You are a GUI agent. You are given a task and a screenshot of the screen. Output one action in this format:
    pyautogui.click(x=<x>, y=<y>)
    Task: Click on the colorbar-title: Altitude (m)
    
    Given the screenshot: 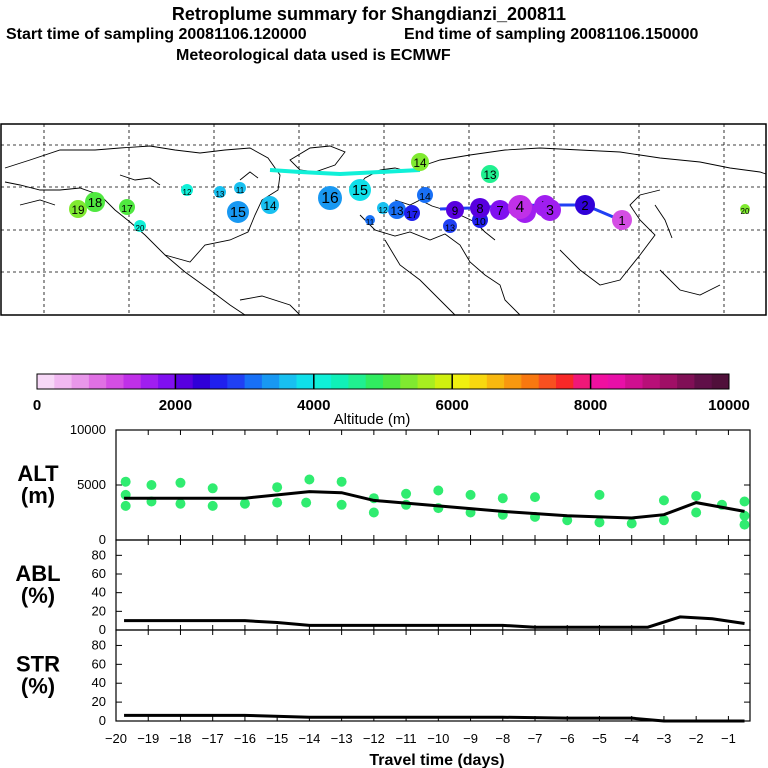 What is the action you would take?
    pyautogui.click(x=372, y=419)
    